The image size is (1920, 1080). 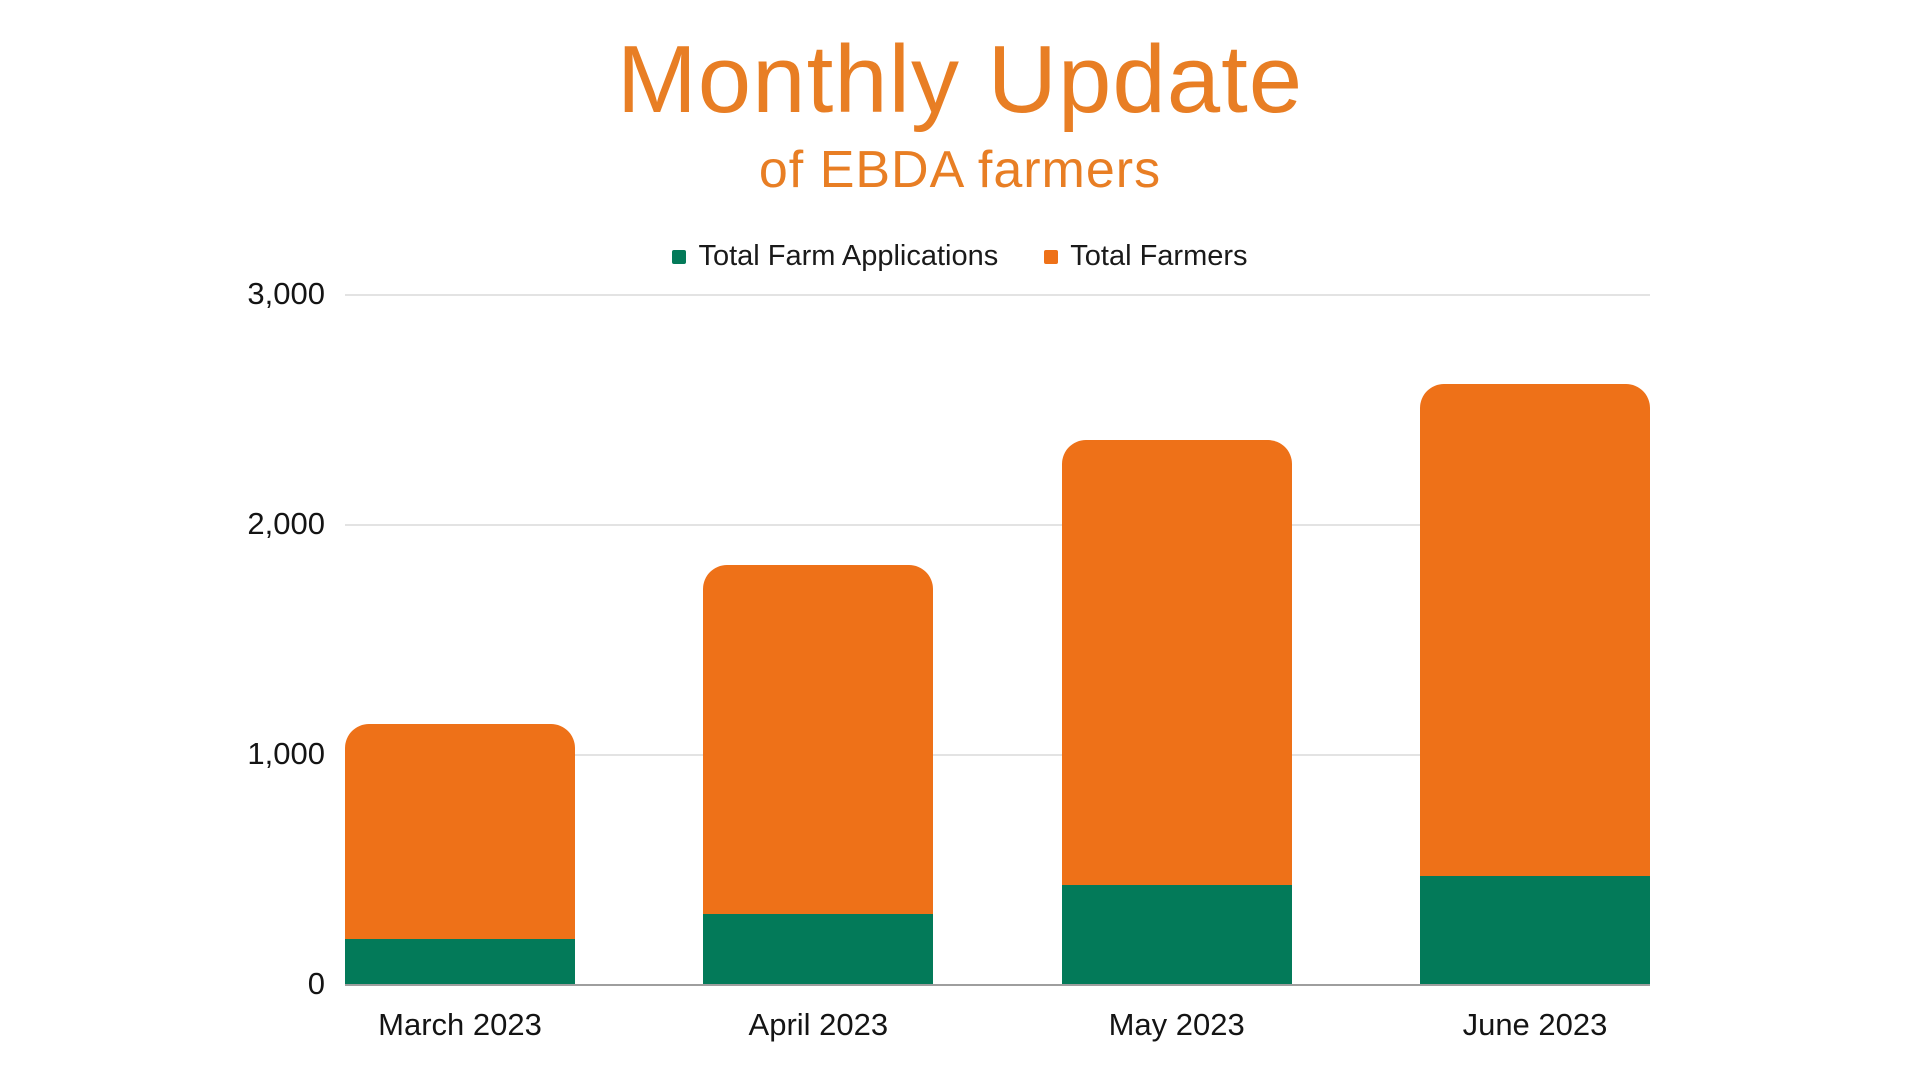 I want to click on x-axis-label-april-2023: April 2023, so click(x=818, y=1024).